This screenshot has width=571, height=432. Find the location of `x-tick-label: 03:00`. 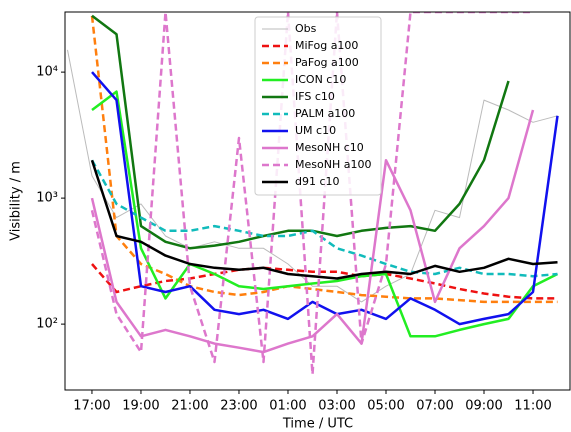

x-tick-label: 03:00 is located at coordinates (336, 406).